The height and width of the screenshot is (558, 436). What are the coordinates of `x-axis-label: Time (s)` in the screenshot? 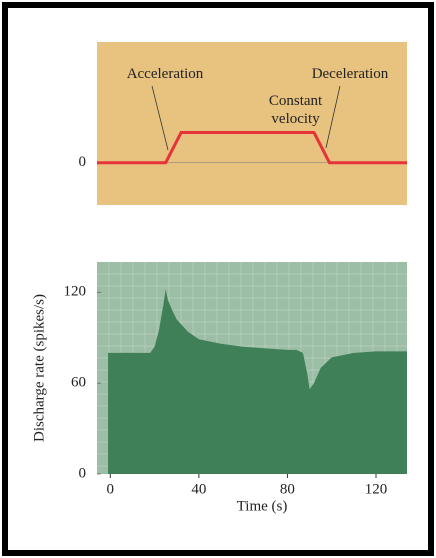 It's located at (262, 506).